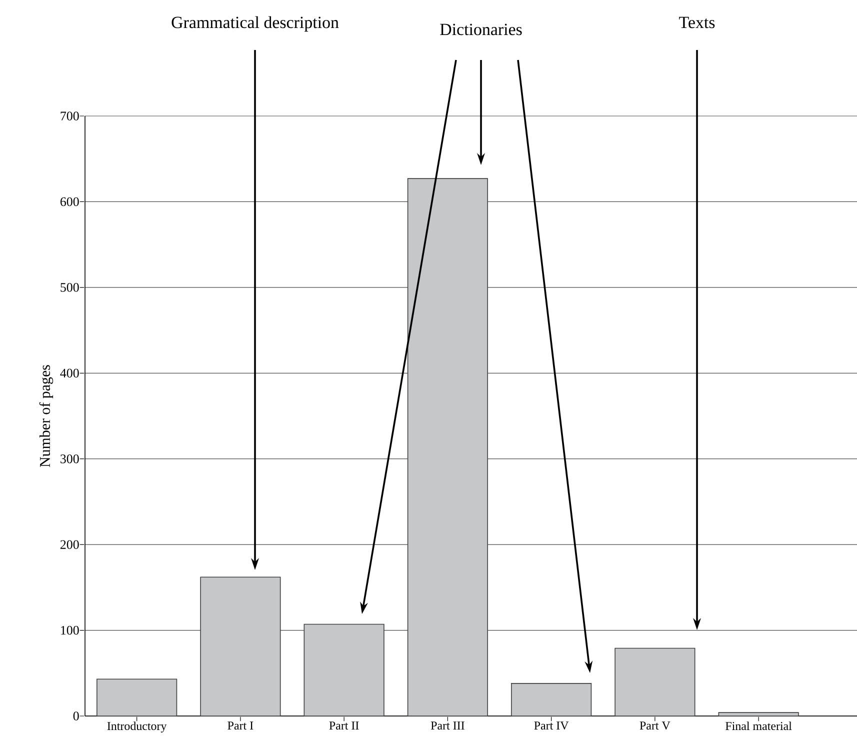 This screenshot has width=857, height=750. What do you see at coordinates (255, 24) in the screenshot?
I see `text: Grammatical description` at bounding box center [255, 24].